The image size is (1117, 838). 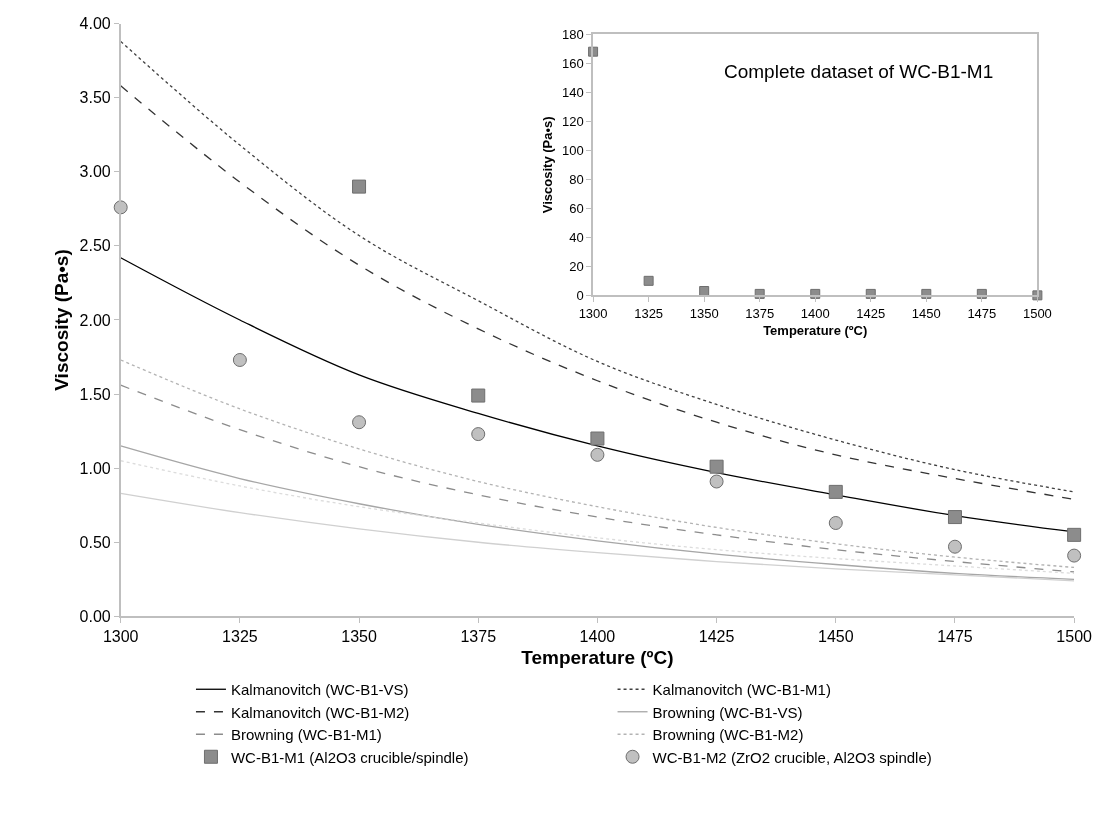 What do you see at coordinates (95, 542) in the screenshot?
I see `y-tick-label: 0.50` at bounding box center [95, 542].